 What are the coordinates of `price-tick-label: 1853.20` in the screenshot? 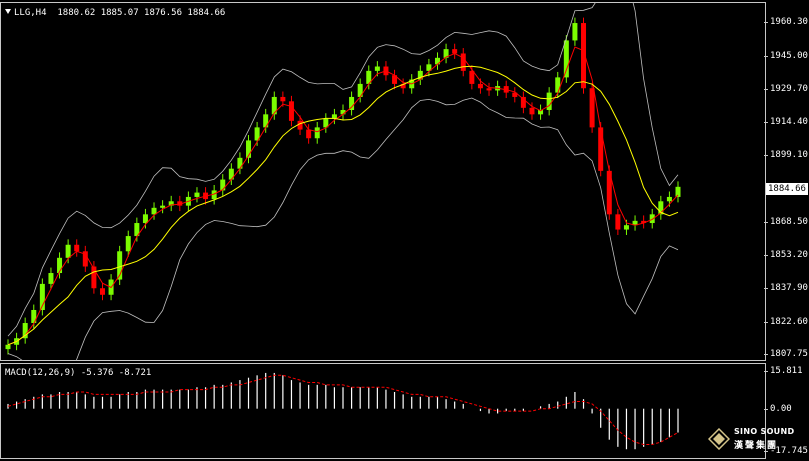 It's located at (786, 255).